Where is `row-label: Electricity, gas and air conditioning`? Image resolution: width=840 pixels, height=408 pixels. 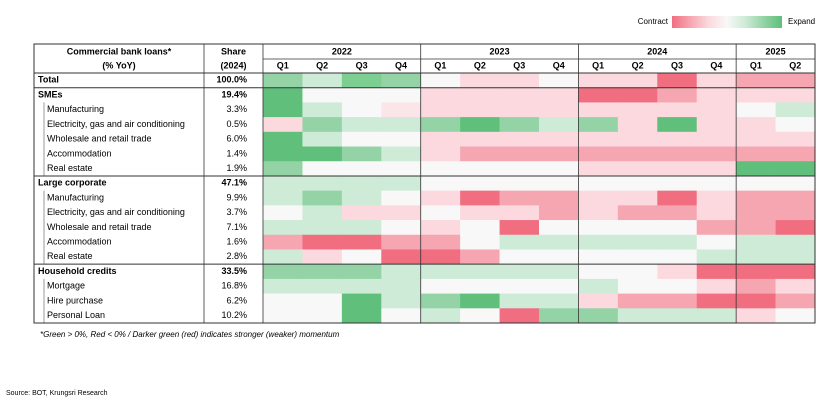
row-label: Electricity, gas and air conditioning is located at coordinates (116, 212).